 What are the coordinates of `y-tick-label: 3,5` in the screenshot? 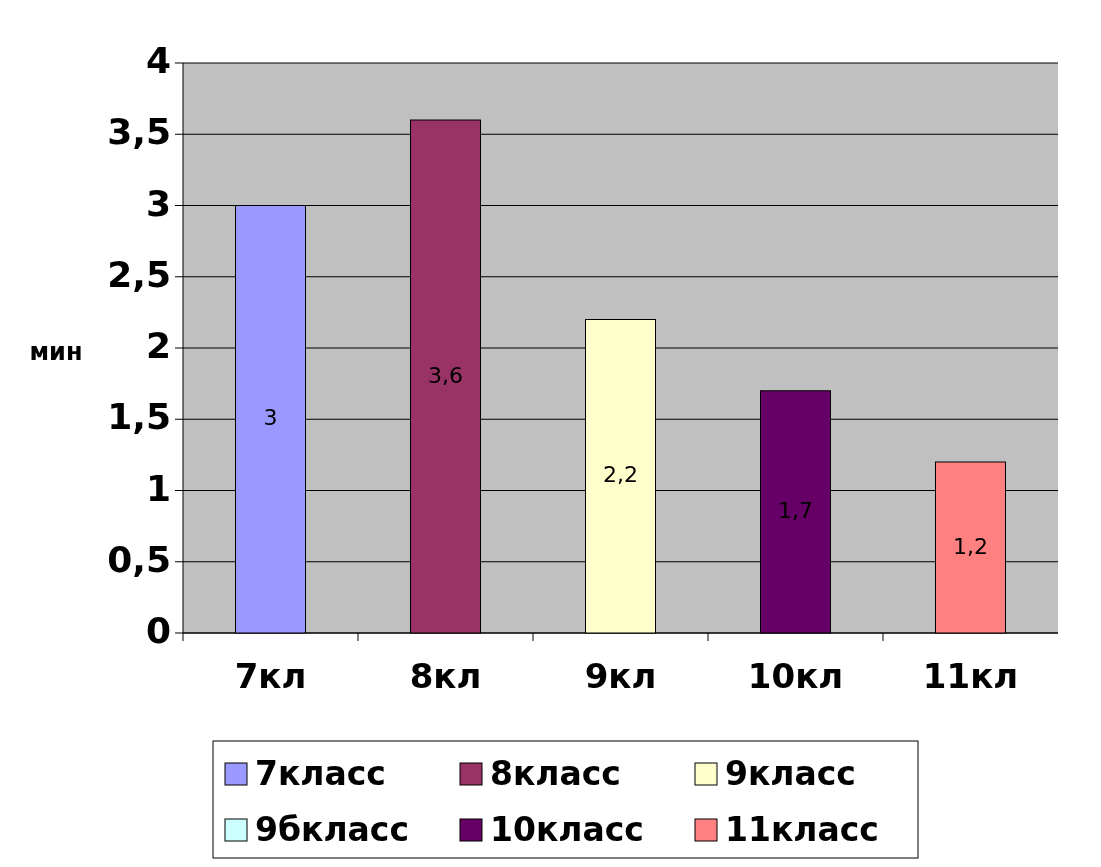 It's located at (139, 132).